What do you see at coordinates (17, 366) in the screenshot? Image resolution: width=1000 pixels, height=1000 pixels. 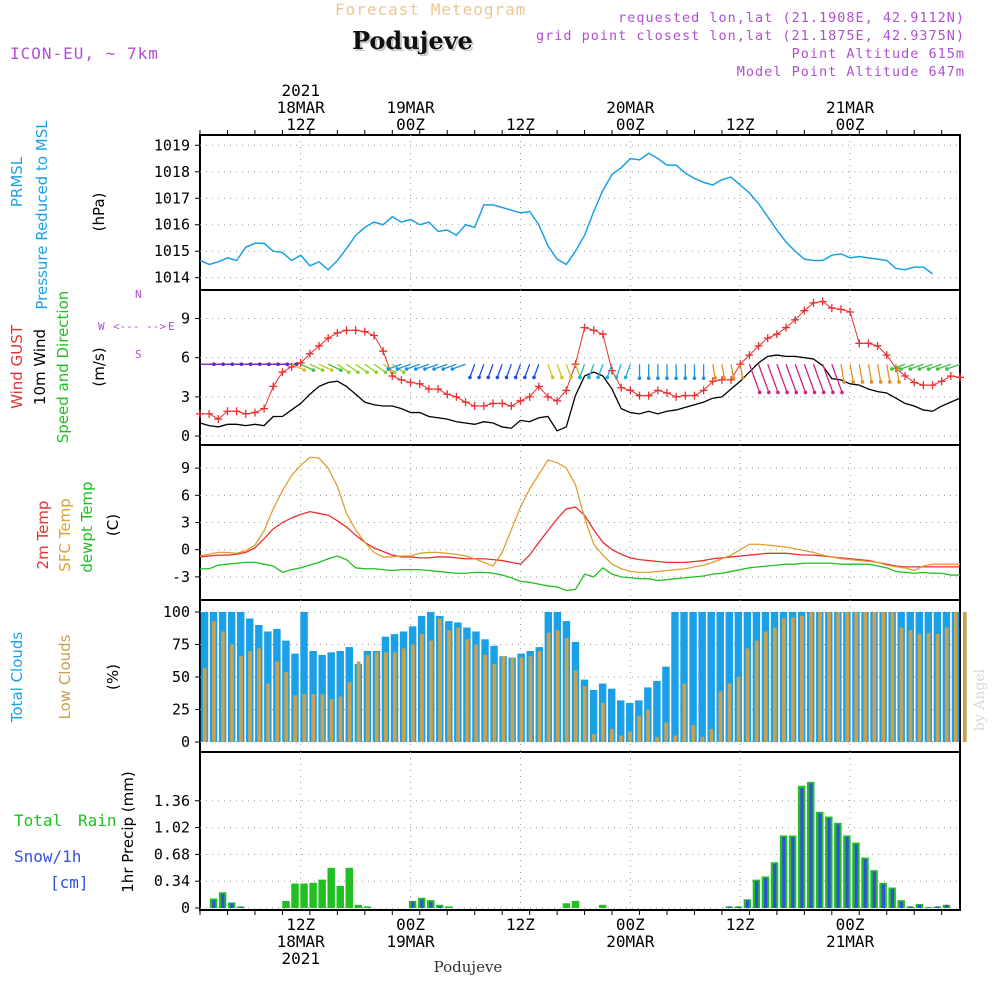 I see `gust-label: Wind GUST` at bounding box center [17, 366].